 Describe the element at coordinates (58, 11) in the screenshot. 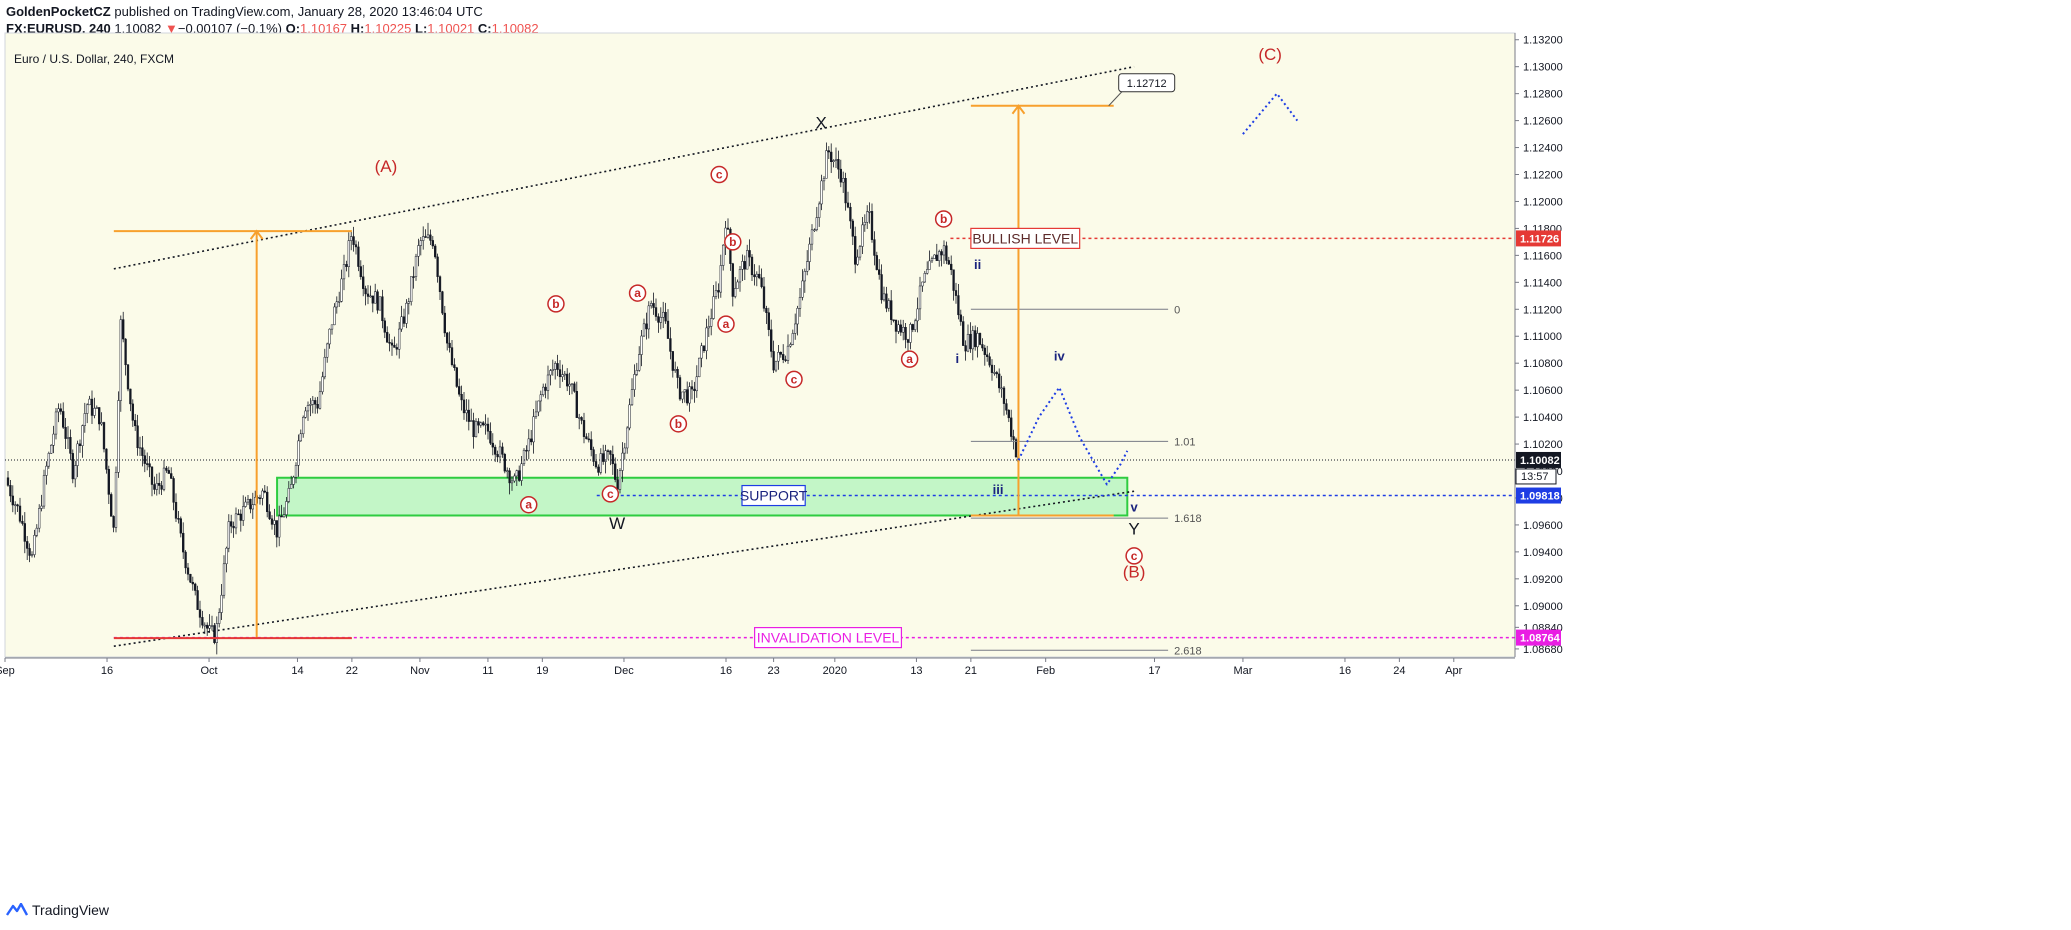

I see `author-name: GoldenPocketCZ` at that location.